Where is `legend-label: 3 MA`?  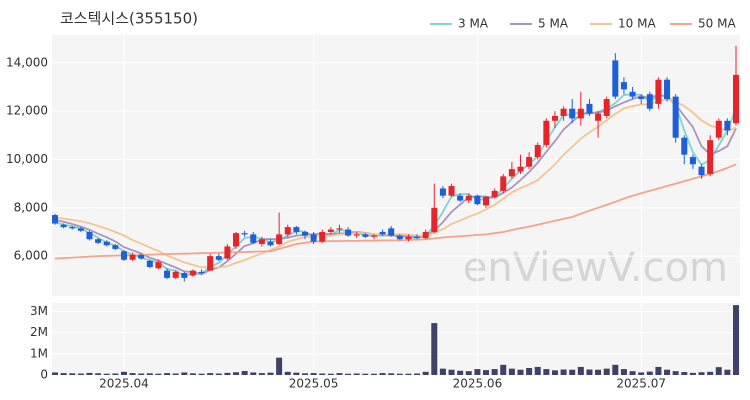
legend-label: 3 MA is located at coordinates (473, 24).